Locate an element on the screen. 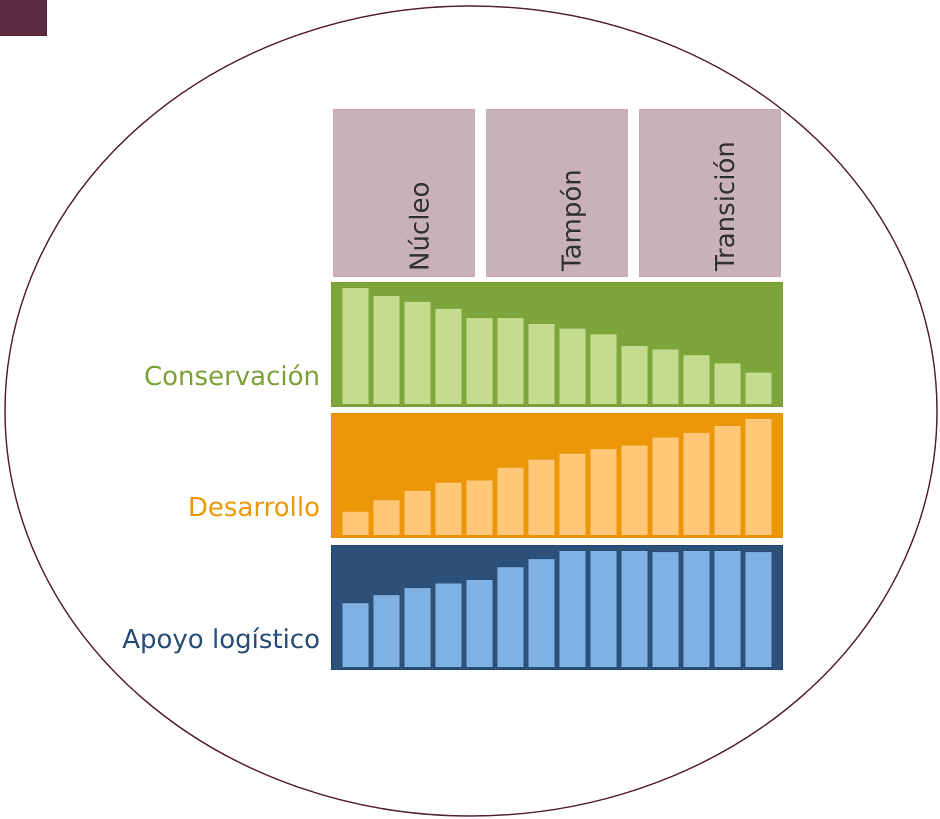 The height and width of the screenshot is (819, 940). text: Transición is located at coordinates (726, 206).